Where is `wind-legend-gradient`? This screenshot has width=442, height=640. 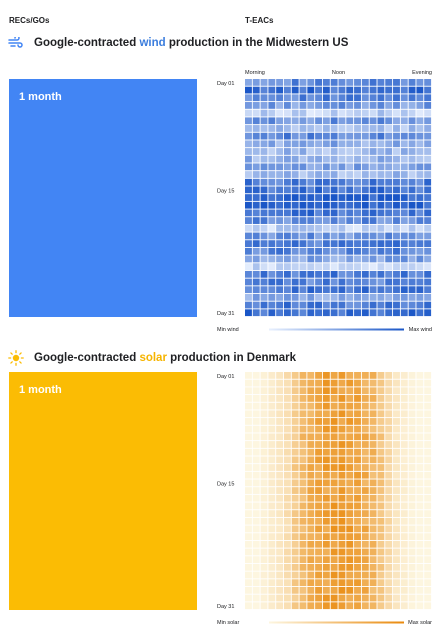
wind-legend-gradient is located at coordinates (336, 329).